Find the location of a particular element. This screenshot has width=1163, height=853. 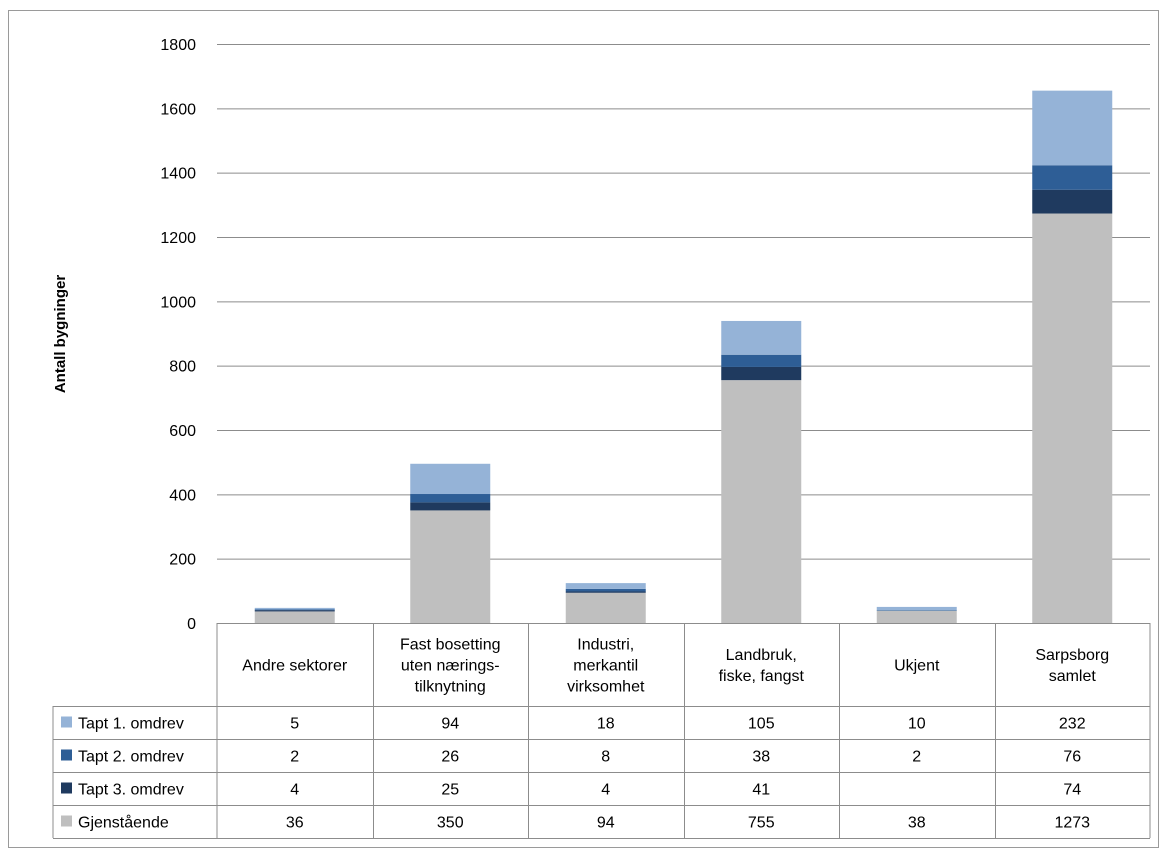

y-tick-label: 400 is located at coordinates (182, 495).